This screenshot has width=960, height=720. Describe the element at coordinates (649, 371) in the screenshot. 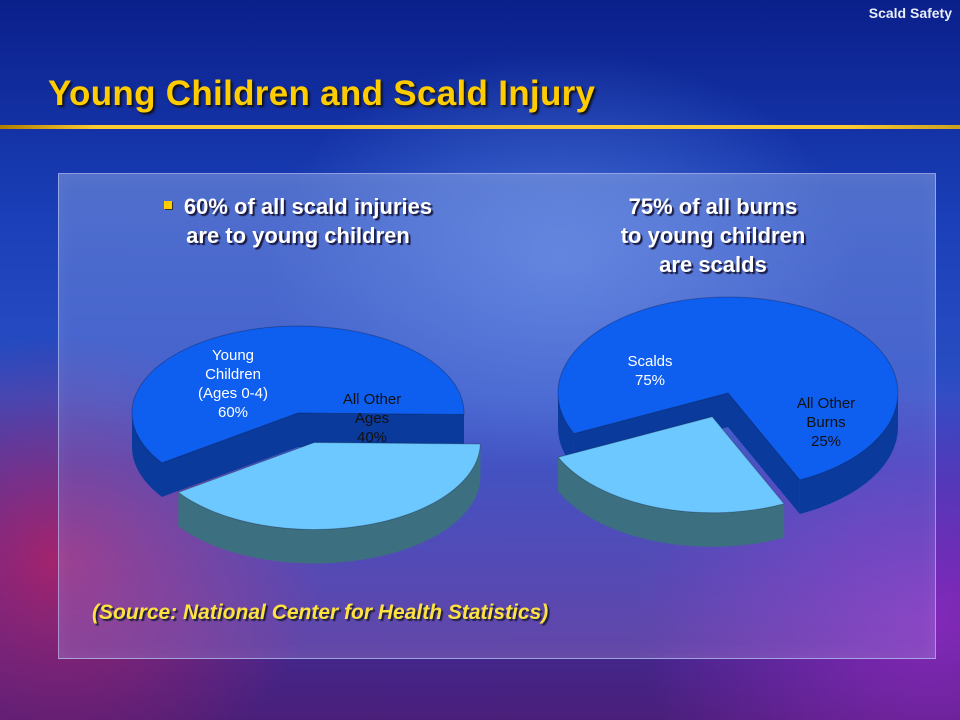

I see `pie-2-slice-label-1: Scalds 75%` at that location.